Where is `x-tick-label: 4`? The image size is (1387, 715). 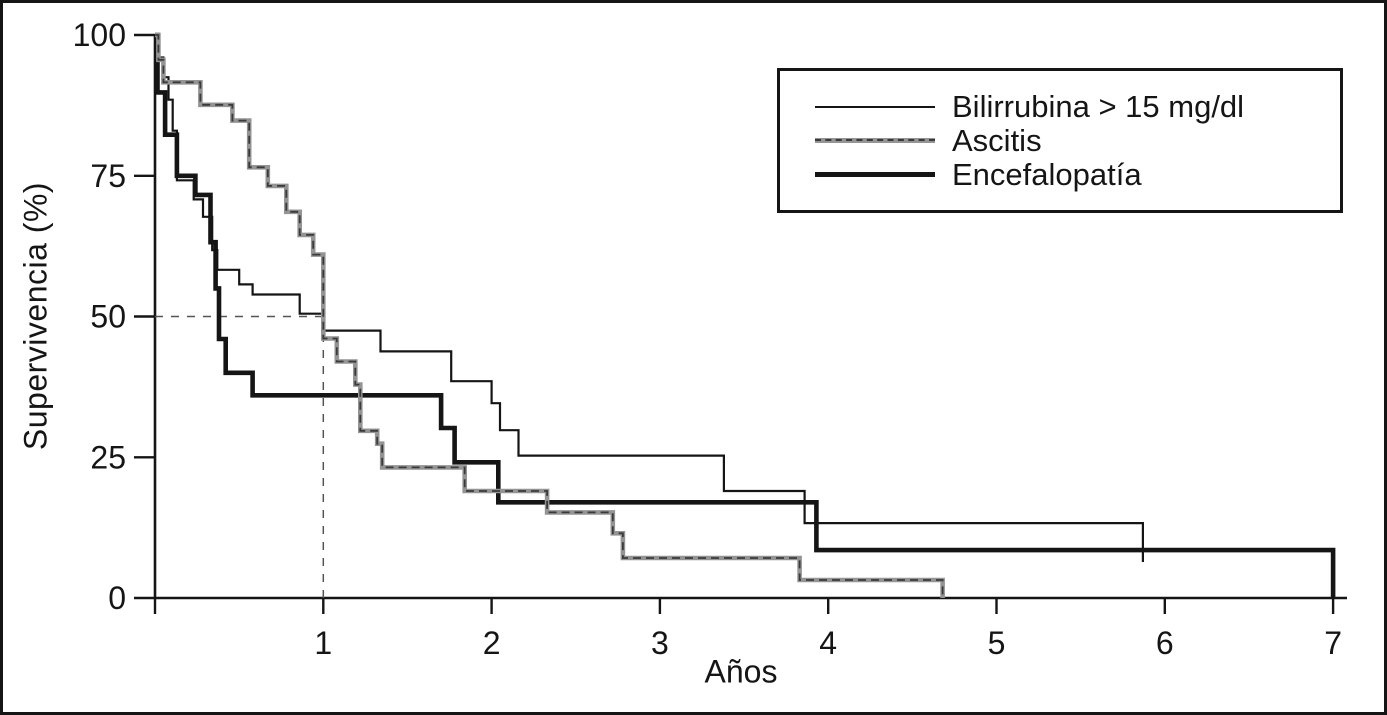
x-tick-label: 4 is located at coordinates (828, 643).